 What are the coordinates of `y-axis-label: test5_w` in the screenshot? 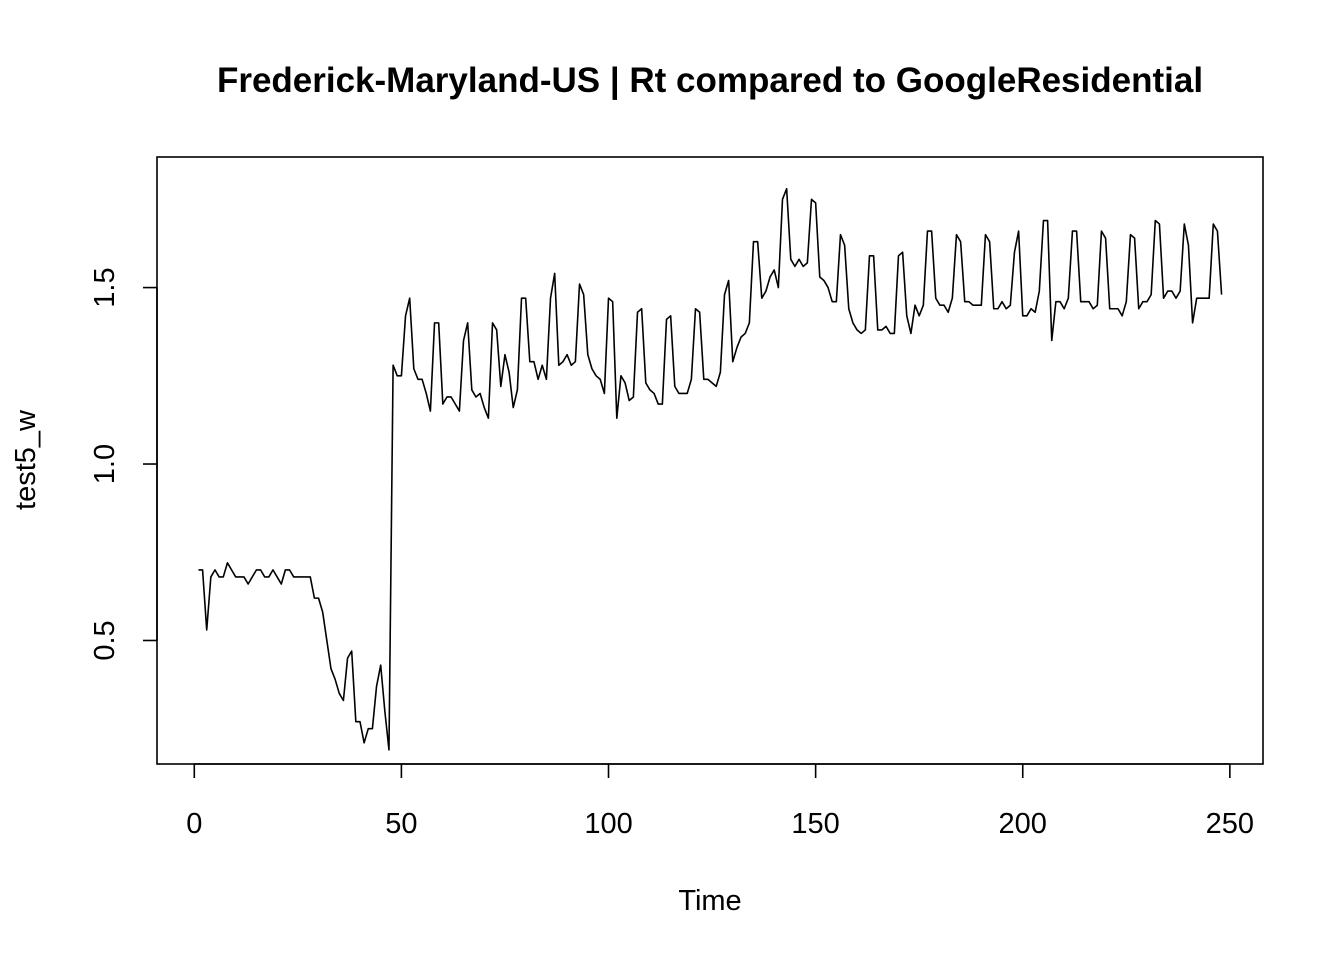 It's located at (26, 459).